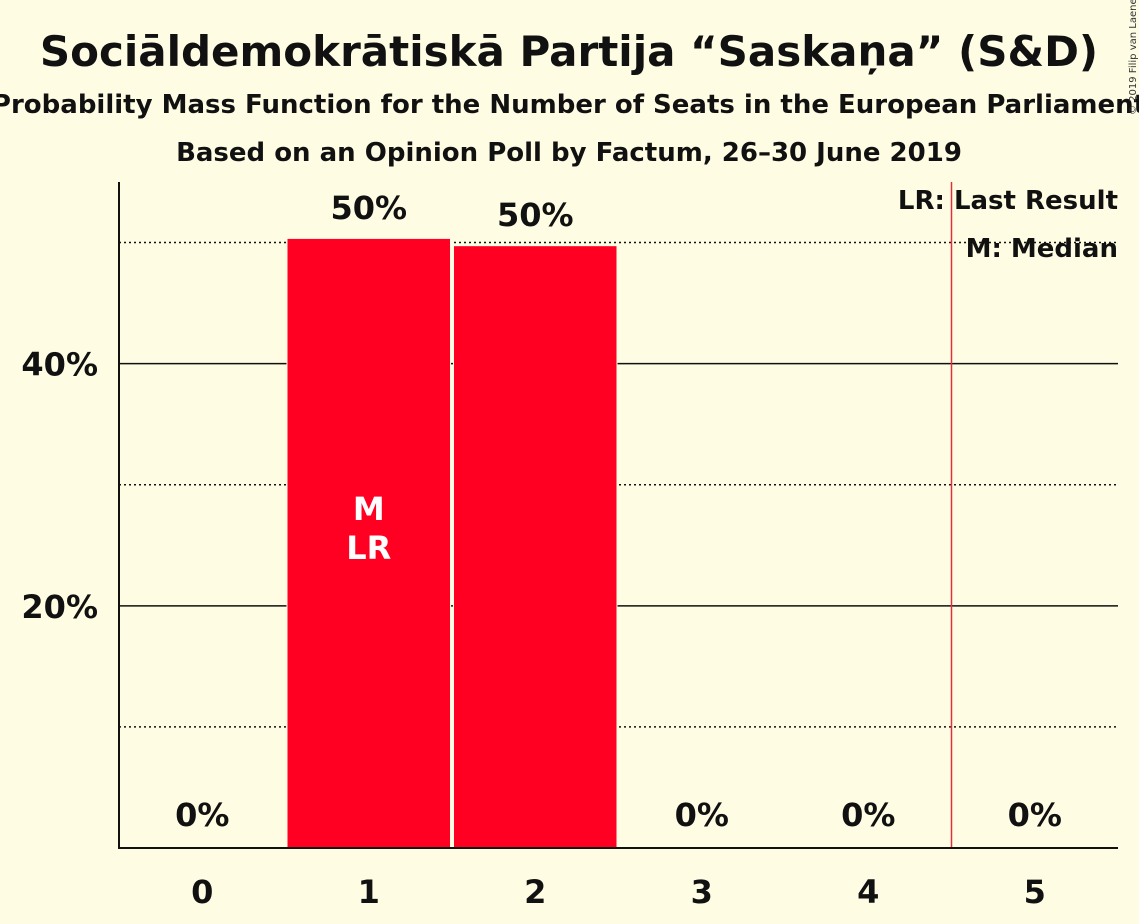 This screenshot has height=924, width=1139. Describe the element at coordinates (1042, 249) in the screenshot. I see `legend-median: M: Median` at that location.